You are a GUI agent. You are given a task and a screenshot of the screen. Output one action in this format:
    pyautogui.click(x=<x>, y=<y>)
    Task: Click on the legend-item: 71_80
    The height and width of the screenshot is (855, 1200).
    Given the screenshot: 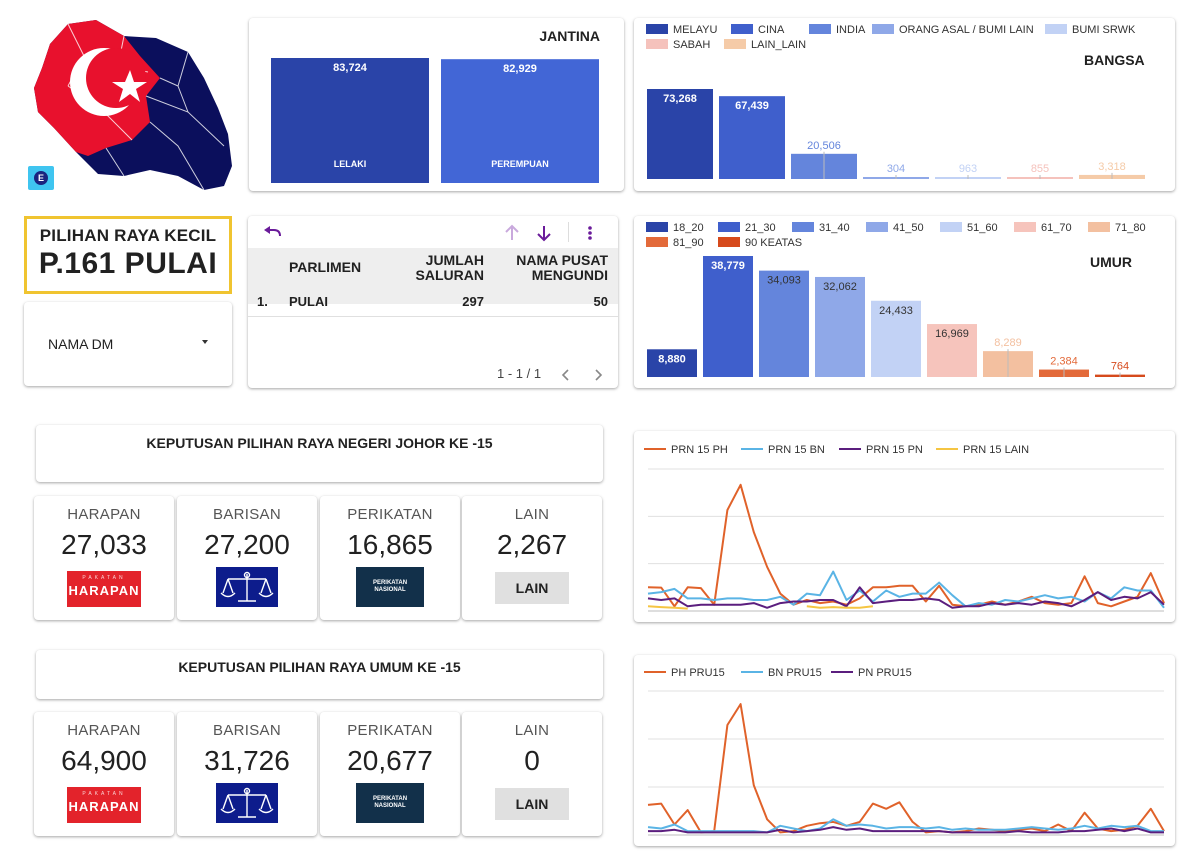 What is the action you would take?
    pyautogui.click(x=1117, y=228)
    